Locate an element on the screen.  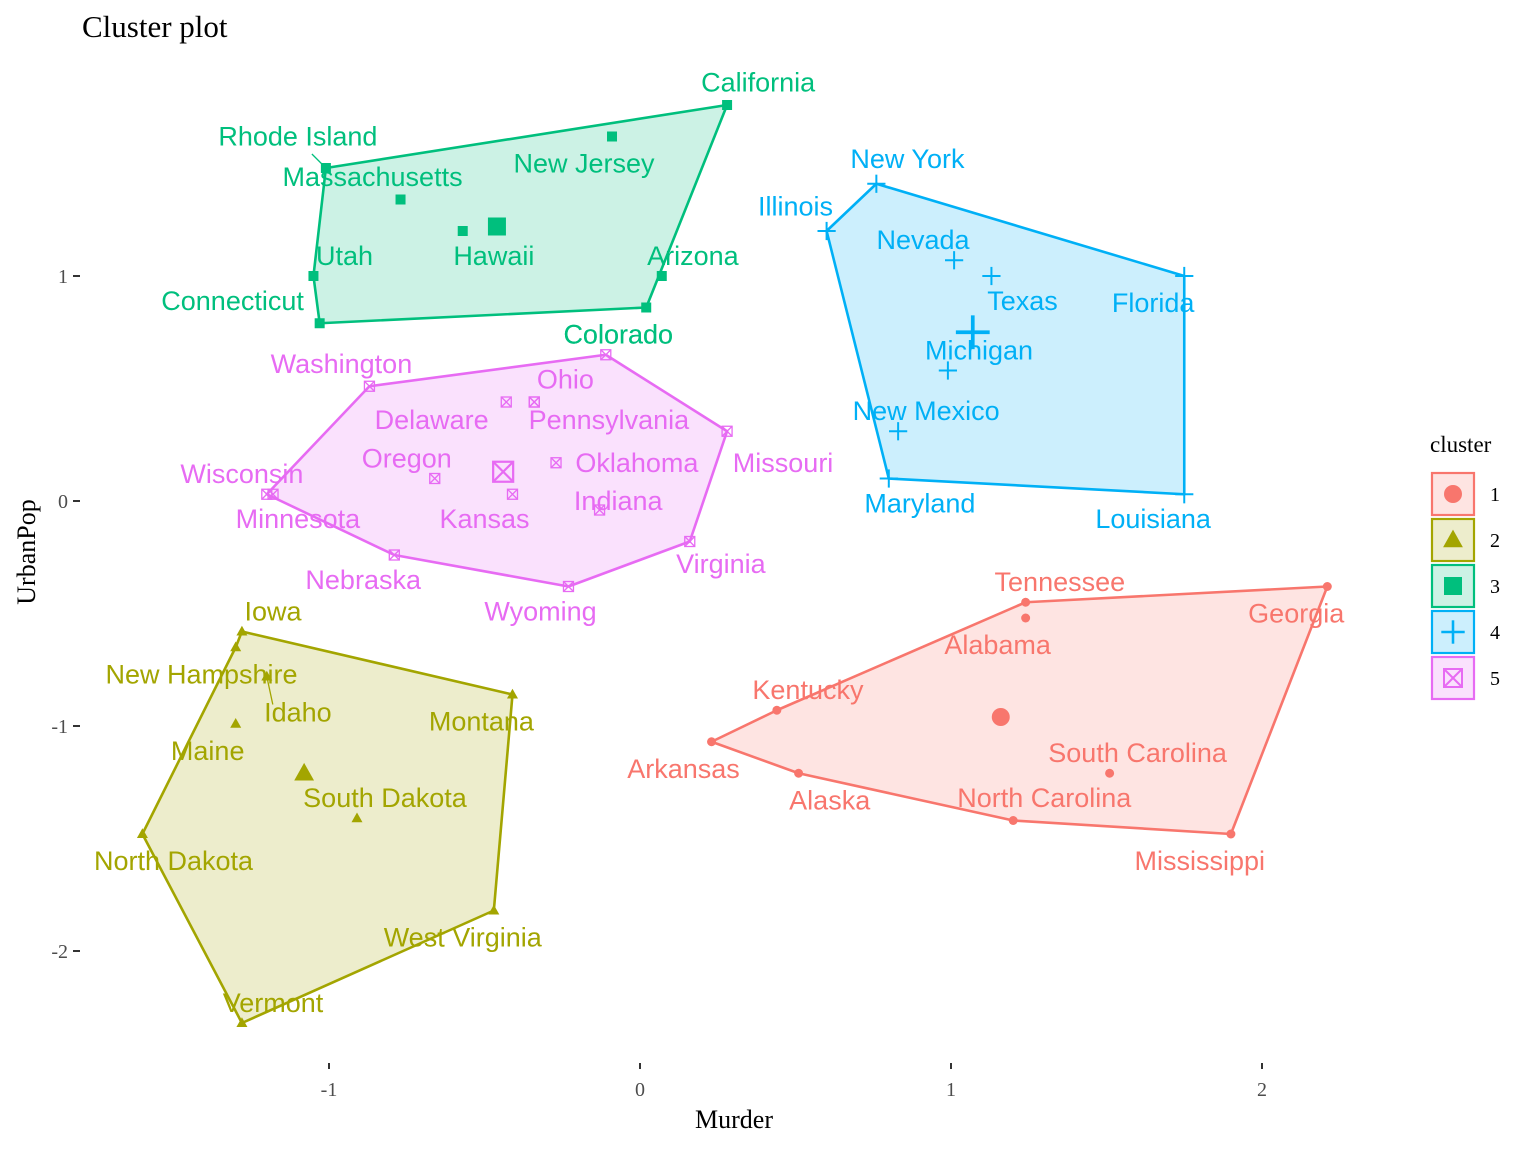
label-new-jersey: New Jersey is located at coordinates (584, 164).